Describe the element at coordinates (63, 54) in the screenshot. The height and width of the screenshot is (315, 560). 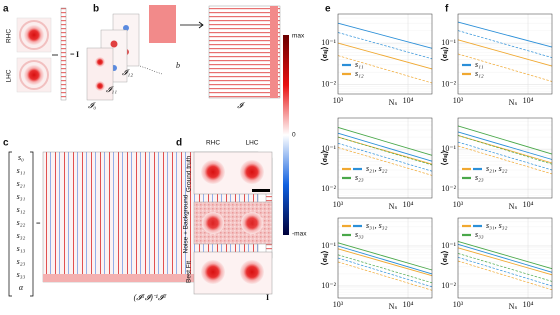
I see `vector-strip` at that location.